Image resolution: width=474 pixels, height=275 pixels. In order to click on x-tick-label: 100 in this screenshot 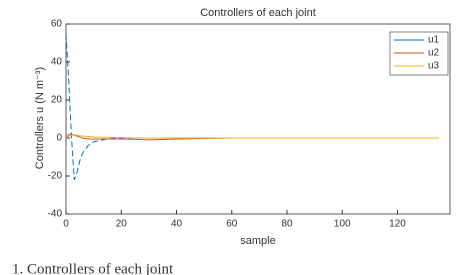, I will do `click(342, 224)`.